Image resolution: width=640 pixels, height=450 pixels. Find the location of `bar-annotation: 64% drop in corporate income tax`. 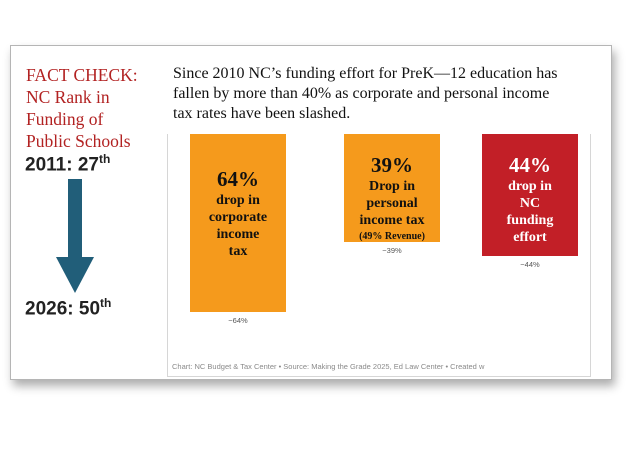

bar-annotation: 64% drop in corporate income tax is located at coordinates (238, 213).